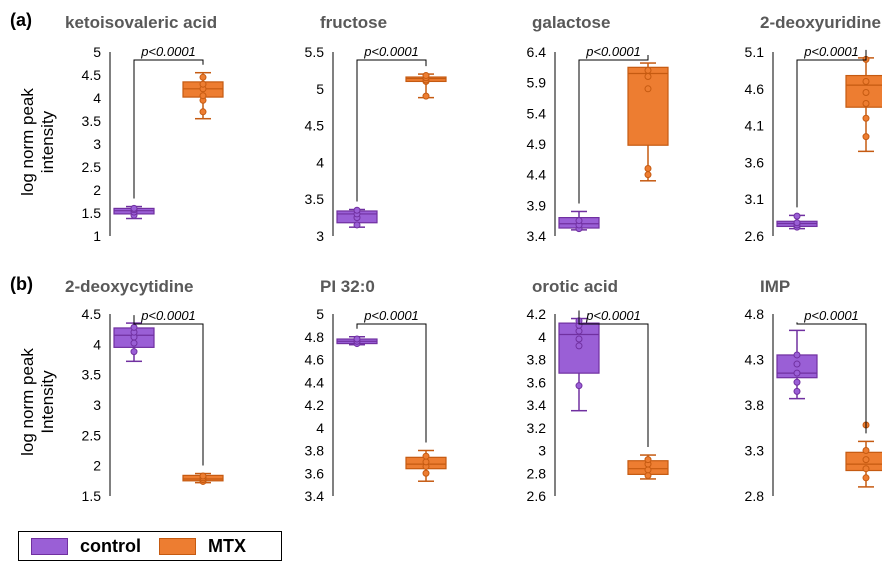 The width and height of the screenshot is (882, 561). Describe the element at coordinates (315, 199) in the screenshot. I see `y-tick-label-fructose: 3.5` at that location.